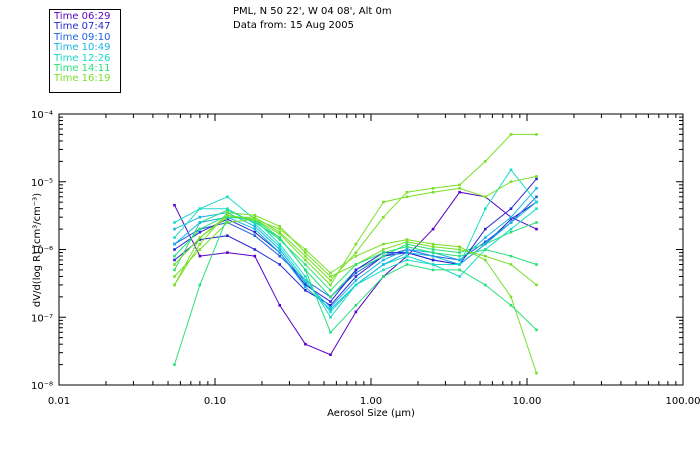 The width and height of the screenshot is (700, 450). What do you see at coordinates (683, 401) in the screenshot?
I see `x-tick-label: 100.00` at bounding box center [683, 401].